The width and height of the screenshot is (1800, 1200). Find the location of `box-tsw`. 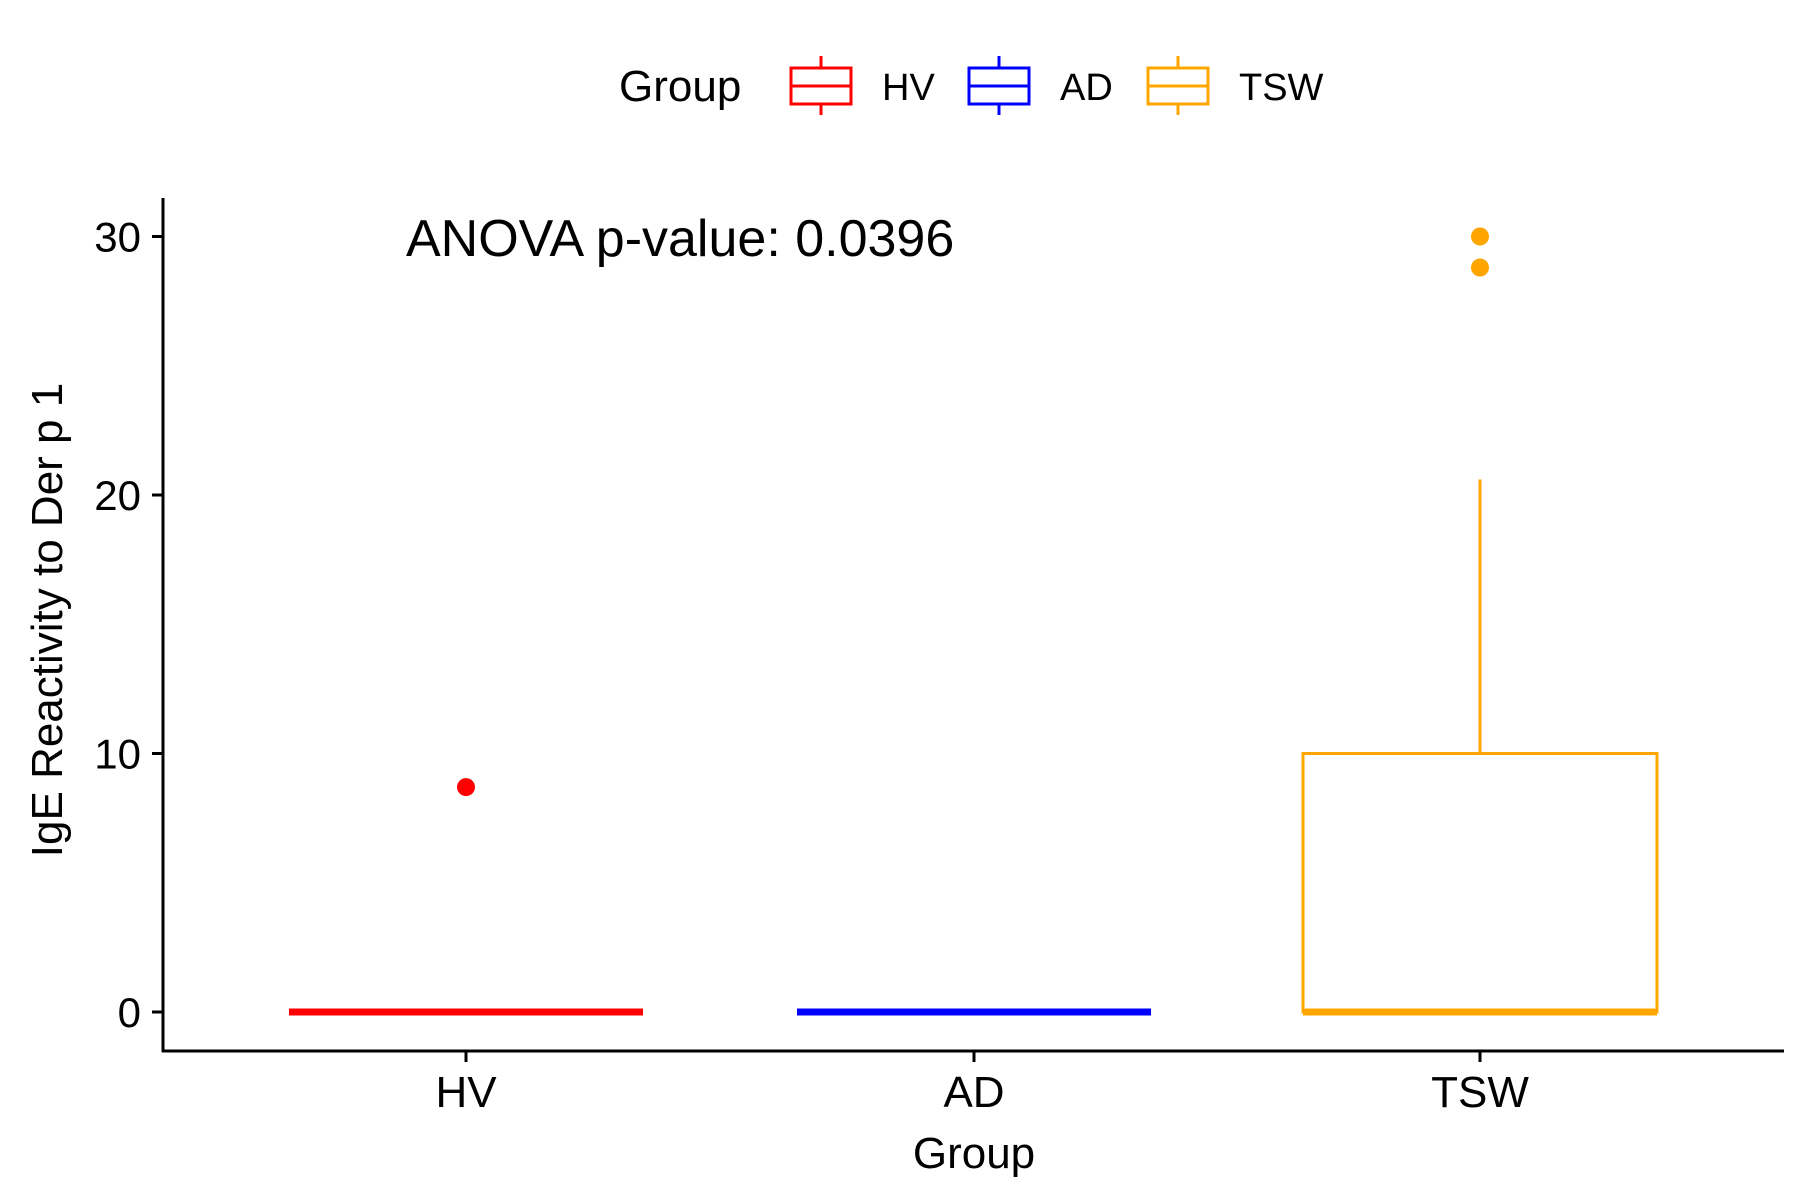

box-tsw is located at coordinates (1480, 621).